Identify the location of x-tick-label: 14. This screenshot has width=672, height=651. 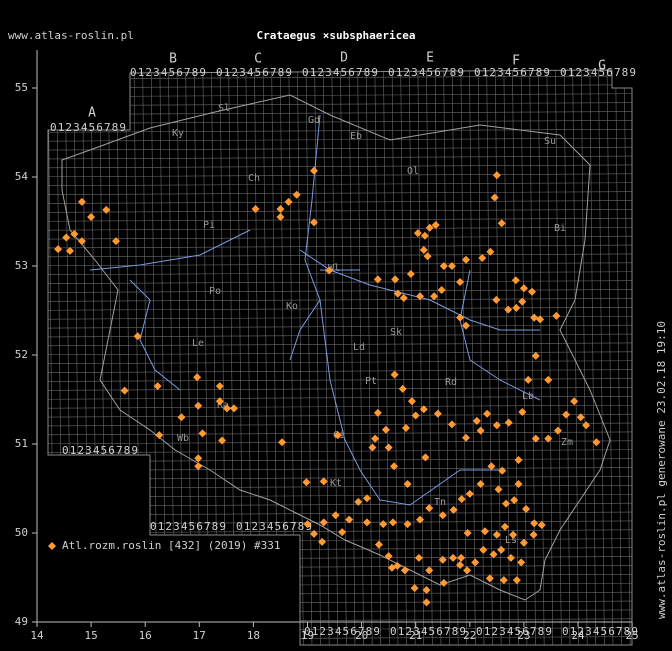
(37, 635).